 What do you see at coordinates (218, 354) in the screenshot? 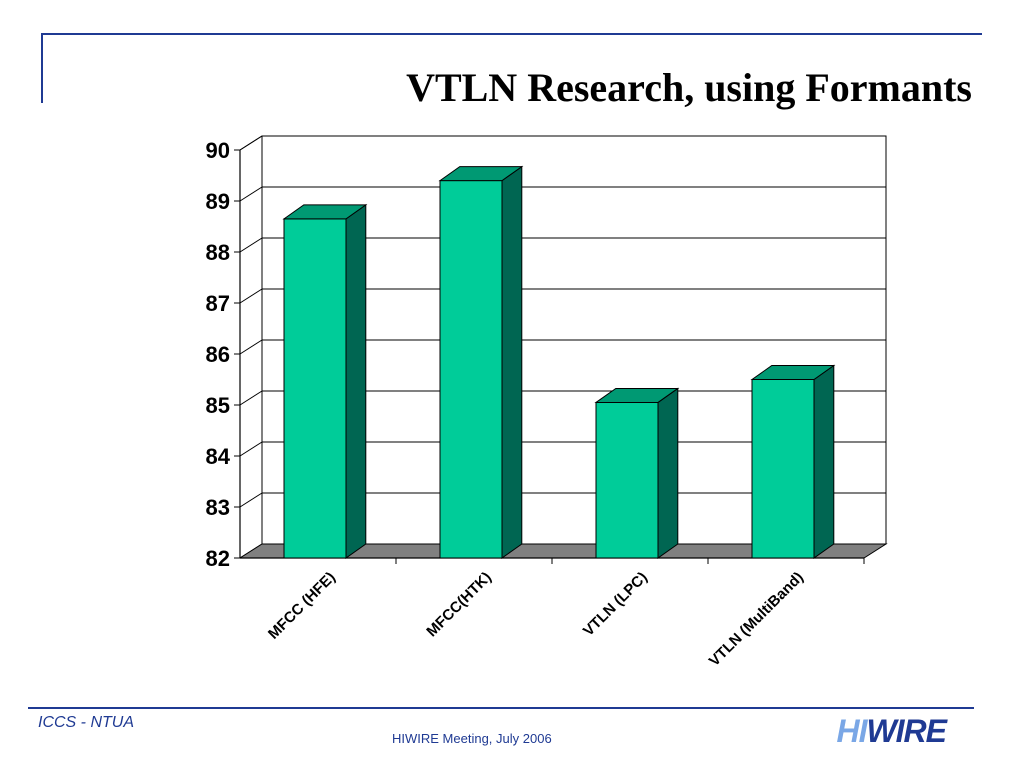
I see `y-tick-label: 86` at bounding box center [218, 354].